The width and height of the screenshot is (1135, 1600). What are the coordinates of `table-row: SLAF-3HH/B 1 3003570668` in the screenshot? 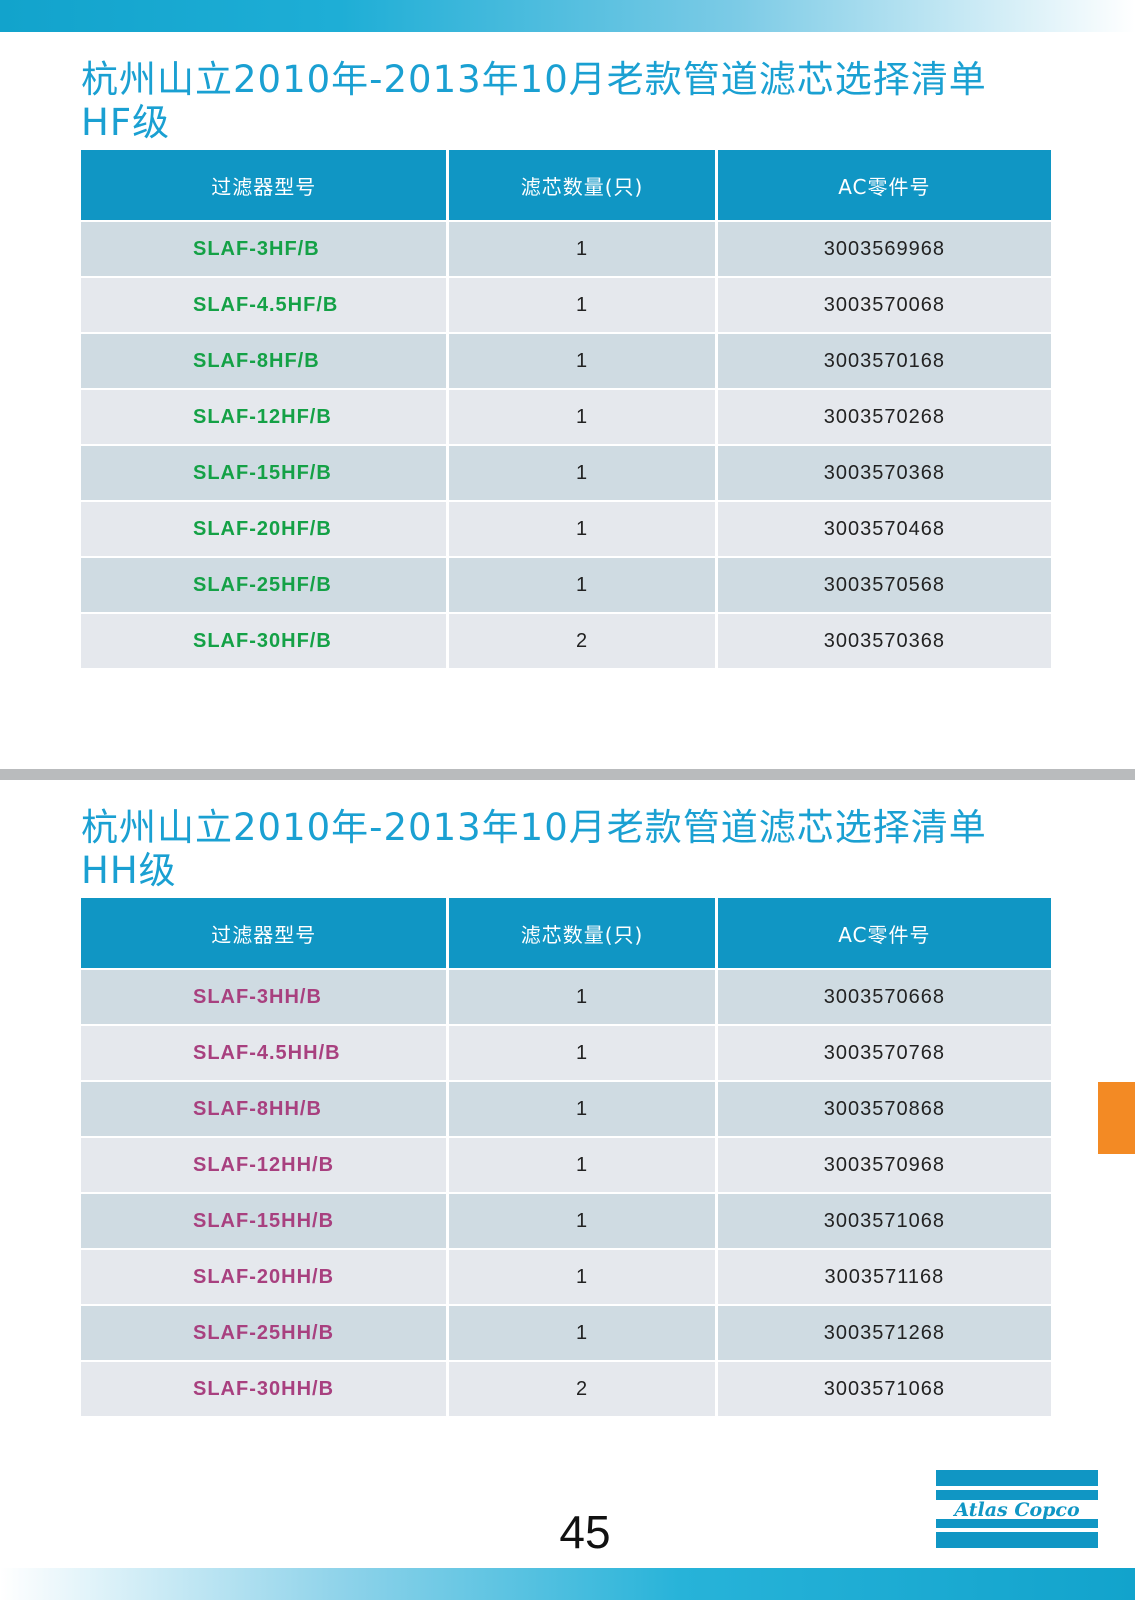 It's located at (566, 997).